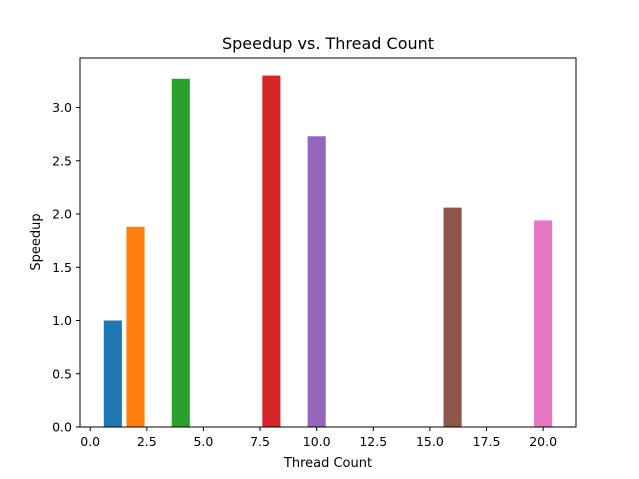 The width and height of the screenshot is (639, 479). I want to click on x-axis-ticks: 0.0 2.5 5.0 7.5 10.0 12.5 15.0 17.5 20.0, so click(318, 438).